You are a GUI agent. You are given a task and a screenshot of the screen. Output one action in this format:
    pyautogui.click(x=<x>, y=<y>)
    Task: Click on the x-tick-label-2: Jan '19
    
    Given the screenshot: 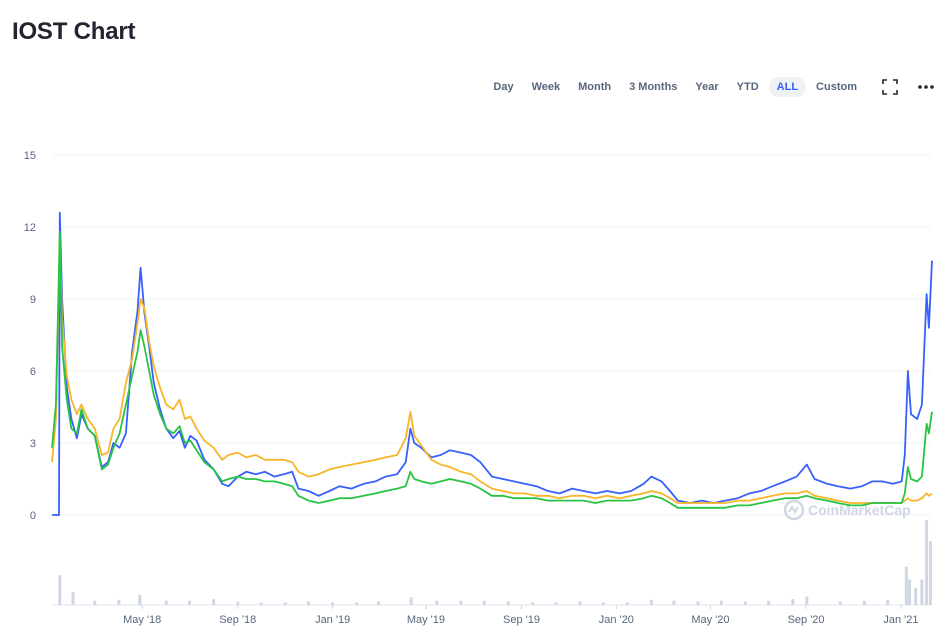 What is the action you would take?
    pyautogui.click(x=332, y=620)
    